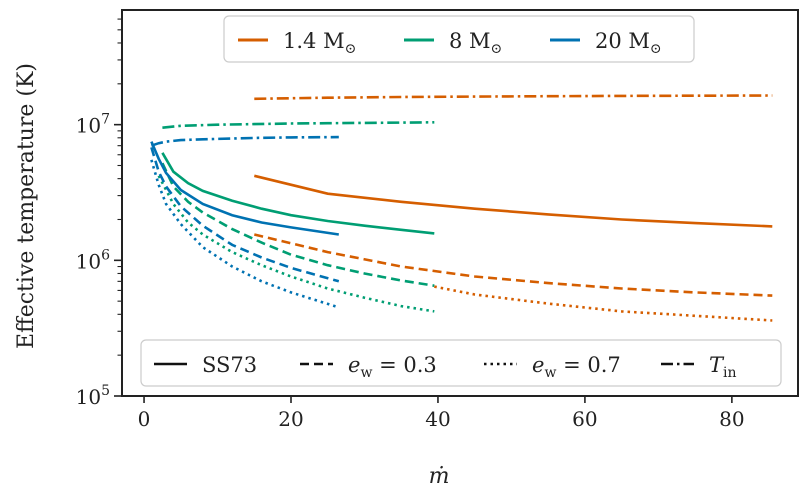  I want to click on x-tick-label: 80, so click(731, 419).